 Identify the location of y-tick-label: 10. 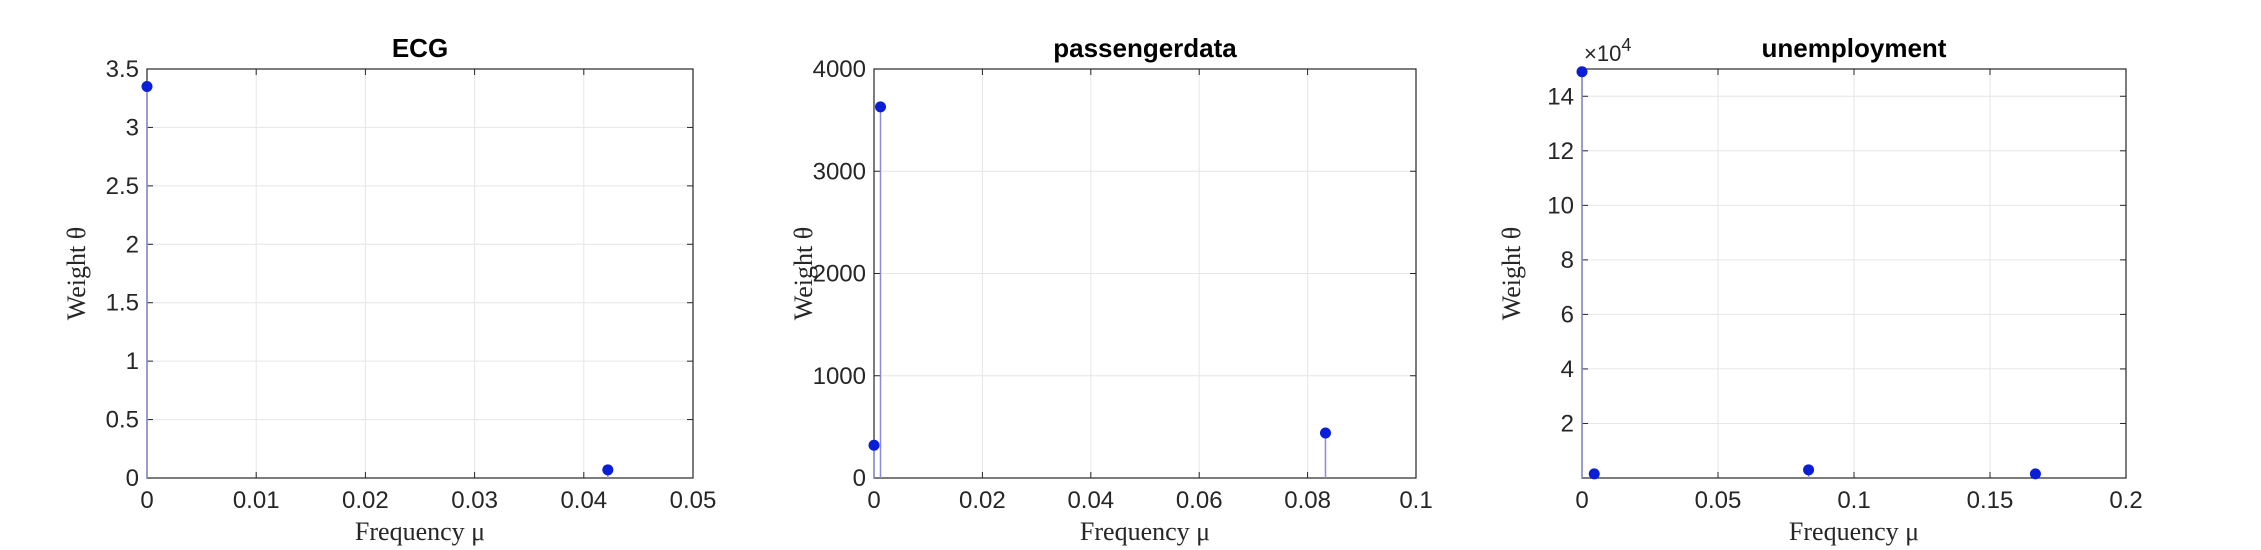
(1560, 205).